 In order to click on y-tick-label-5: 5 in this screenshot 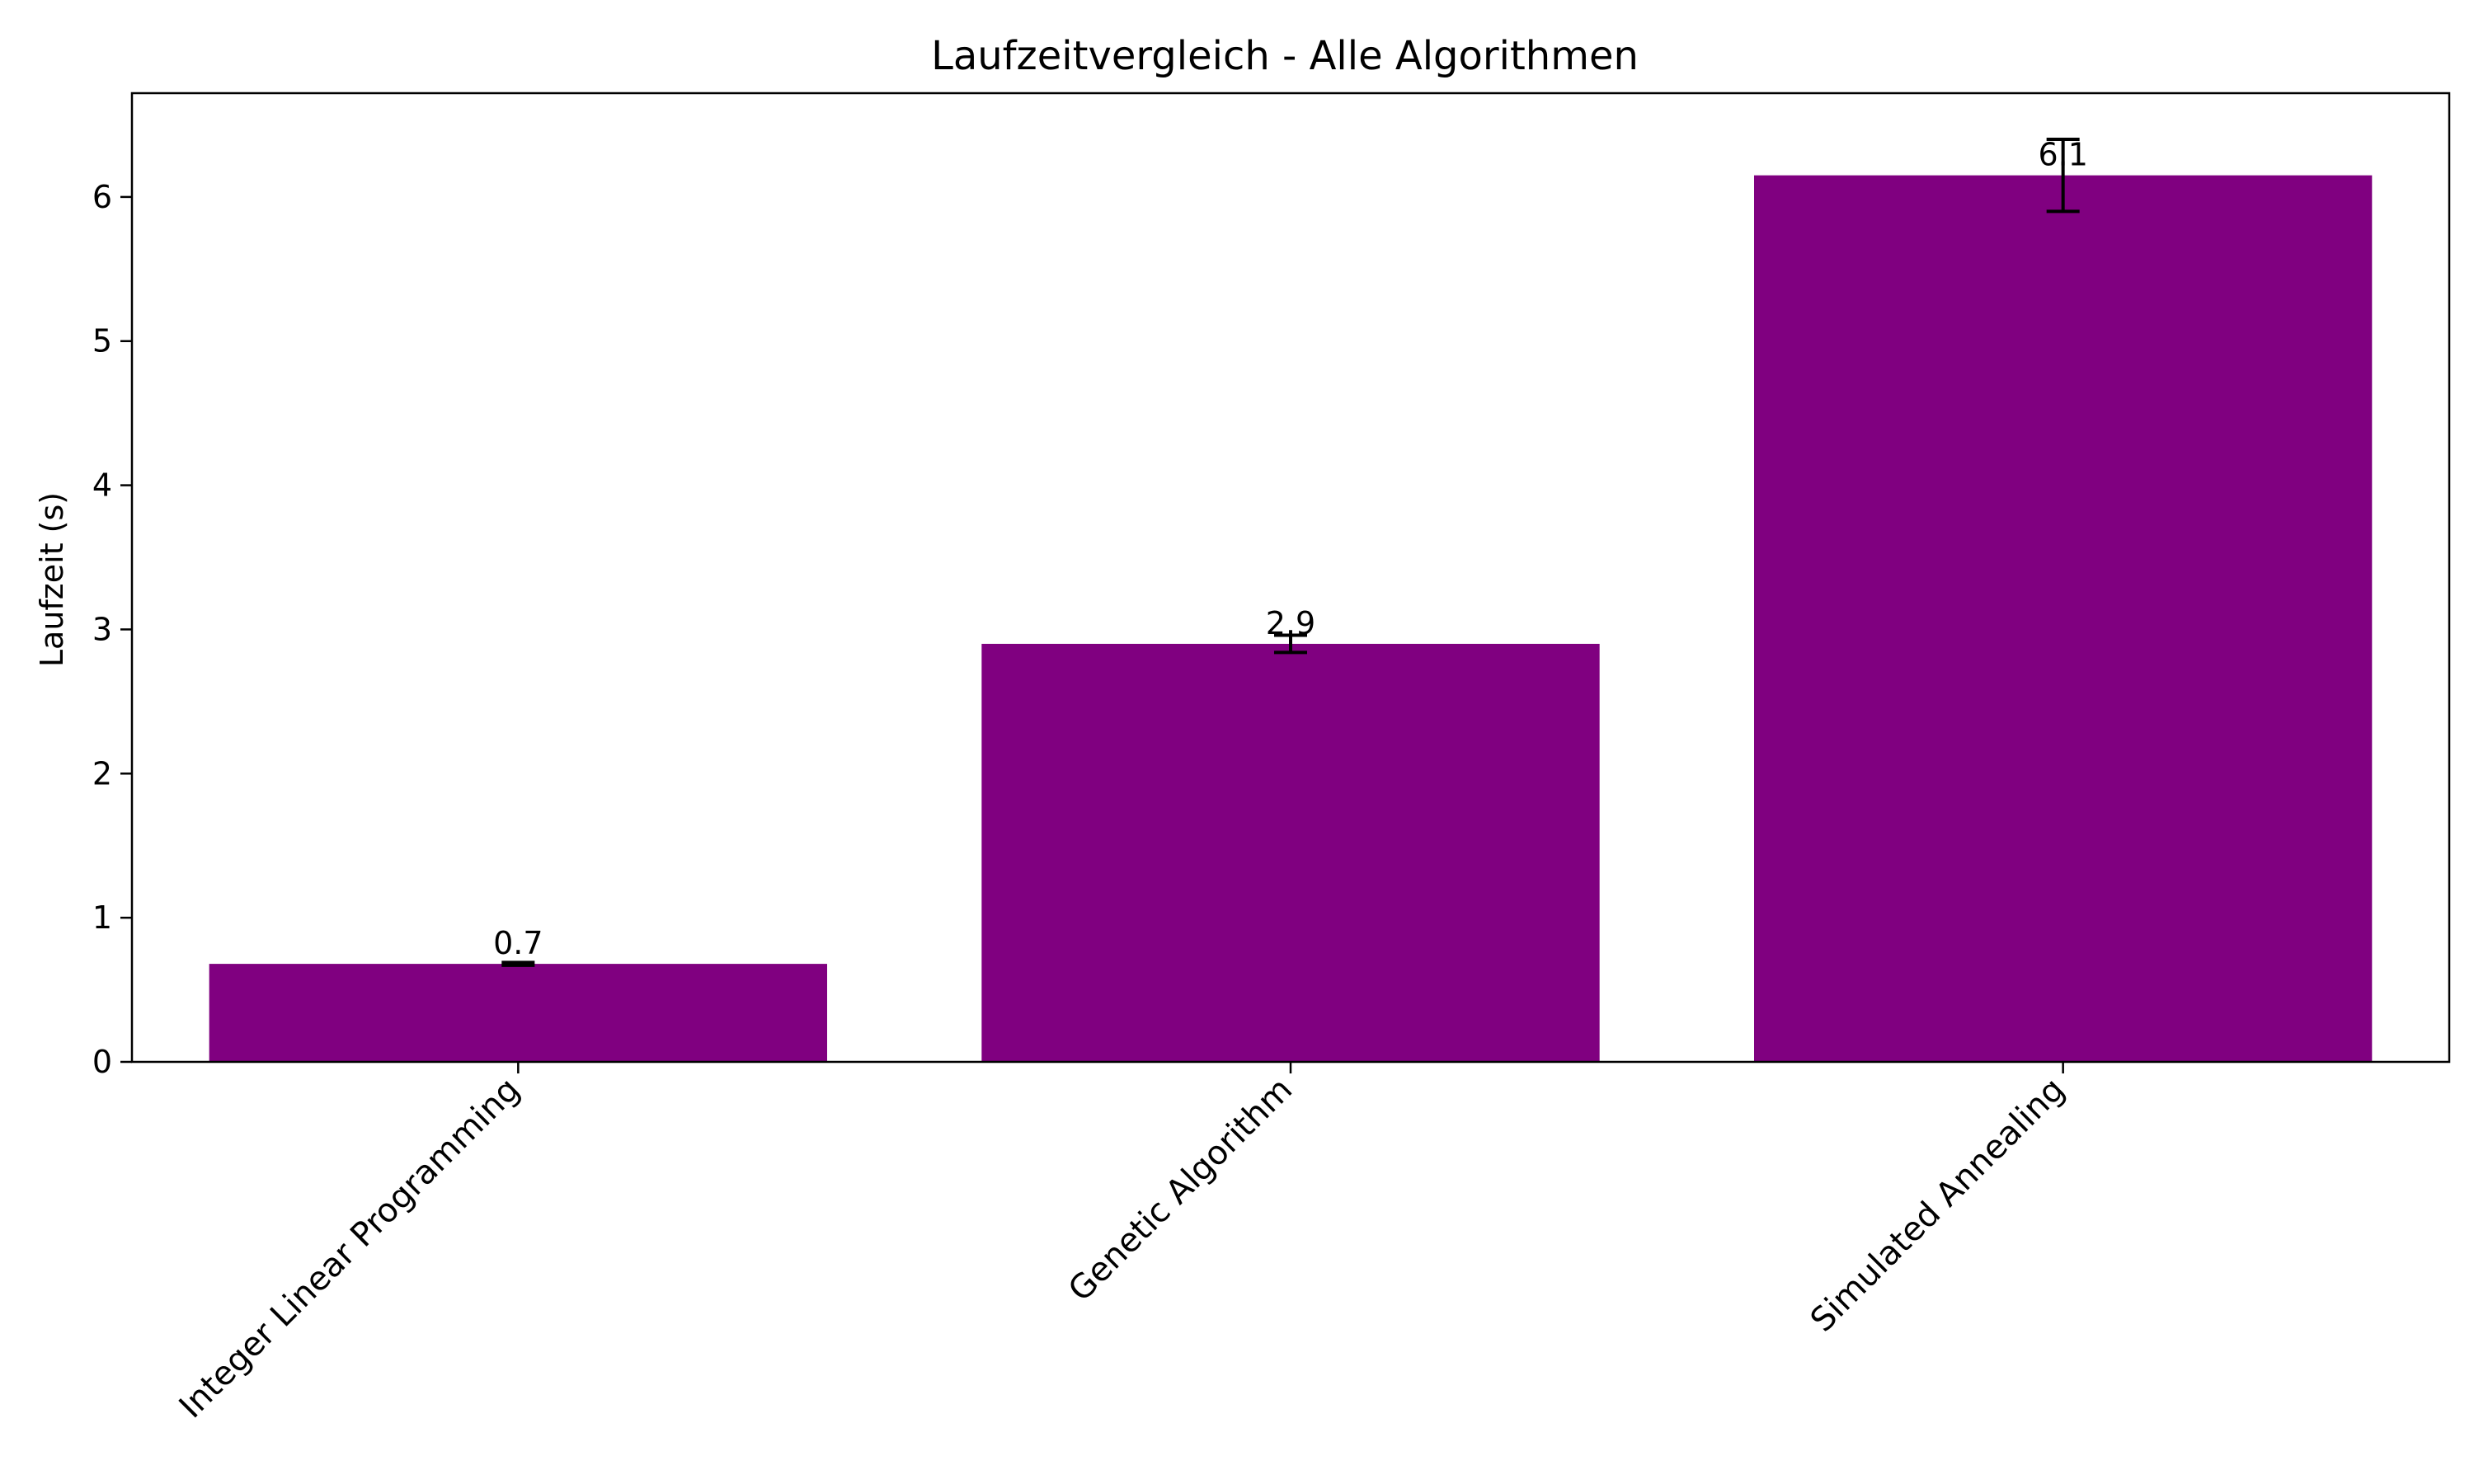, I will do `click(102, 341)`.